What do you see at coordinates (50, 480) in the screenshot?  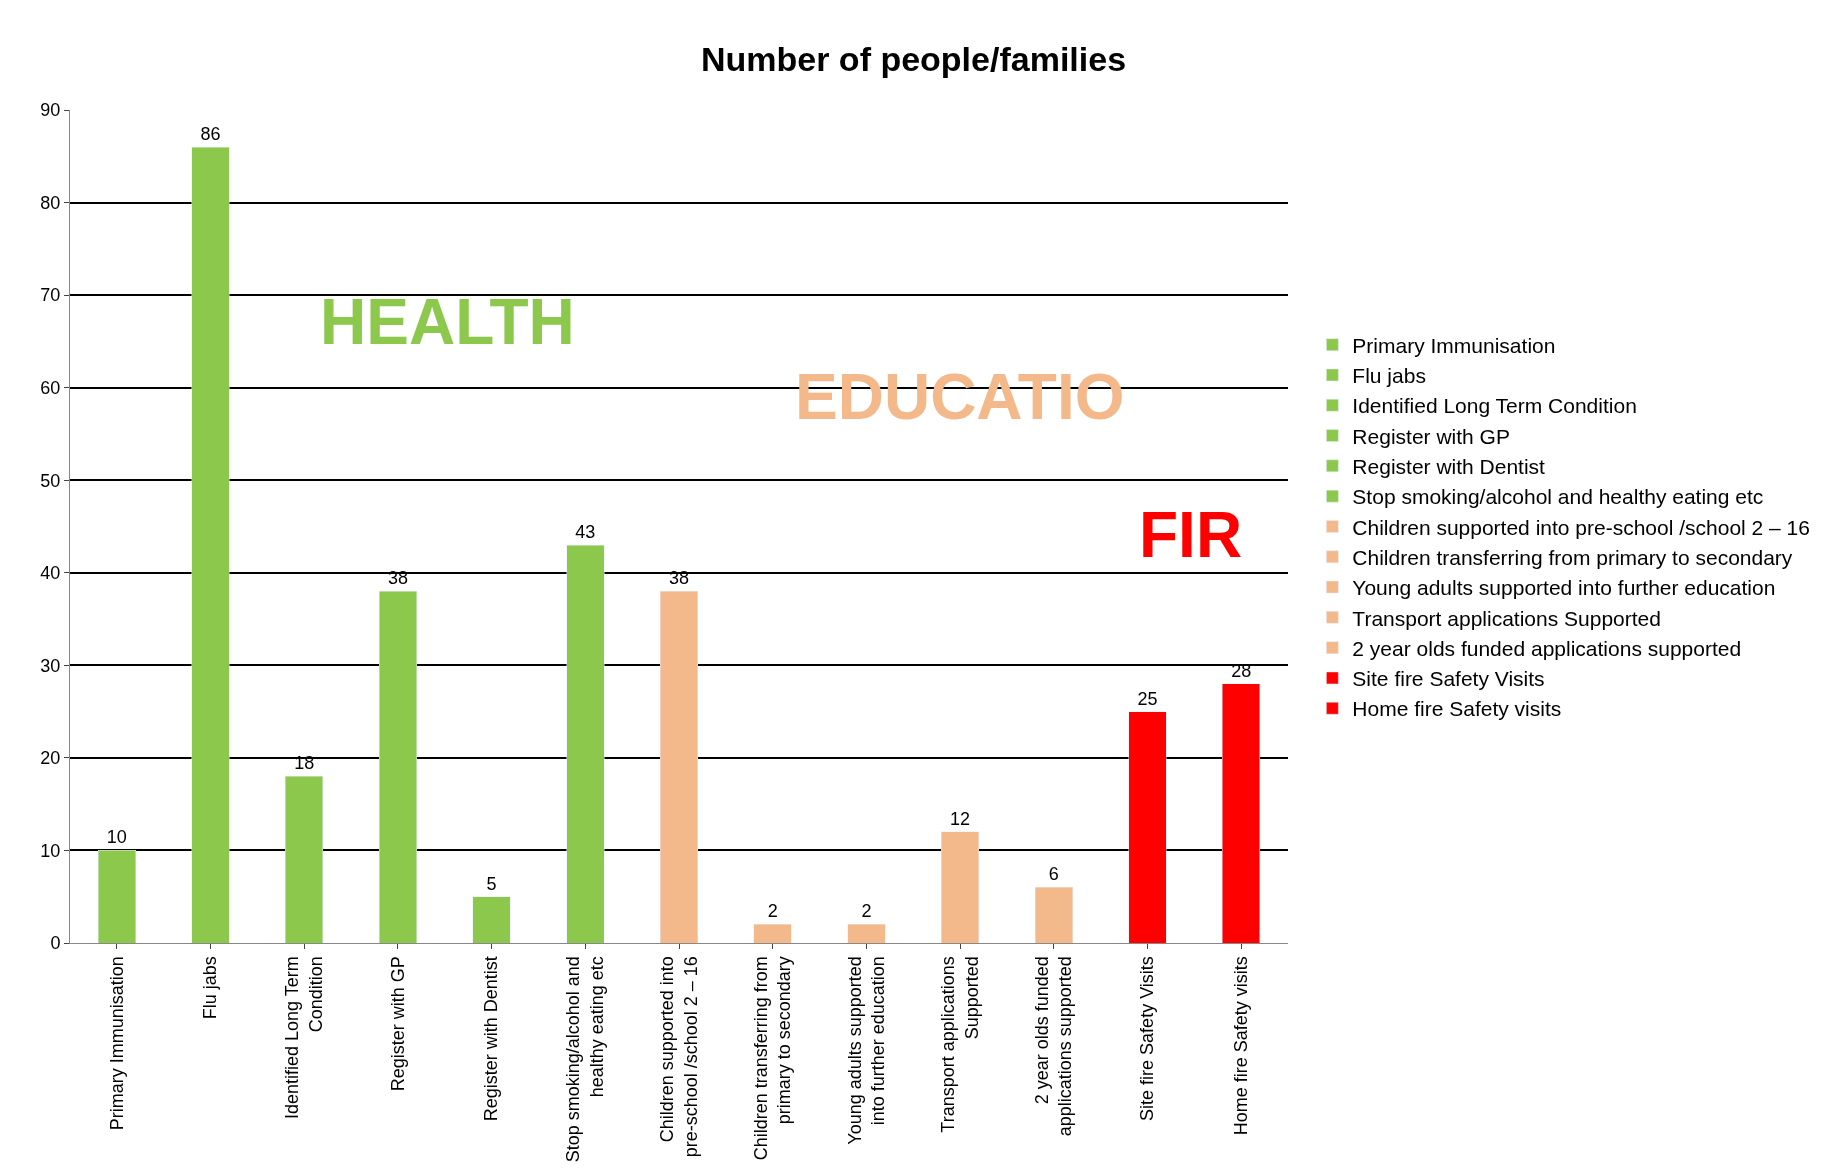 I see `y-tick-label: 50` at bounding box center [50, 480].